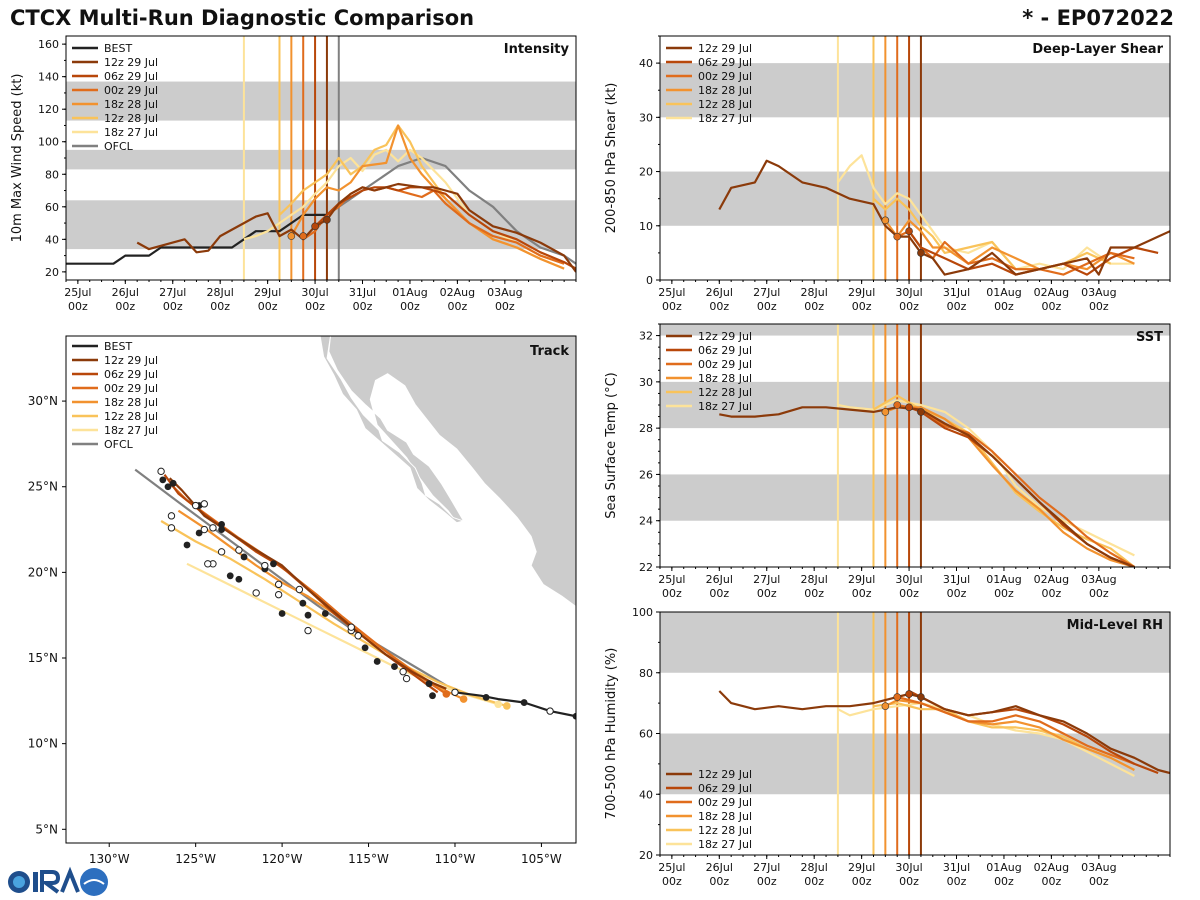 The image size is (1200, 900). I want to click on shear-frame, so click(915, 158).